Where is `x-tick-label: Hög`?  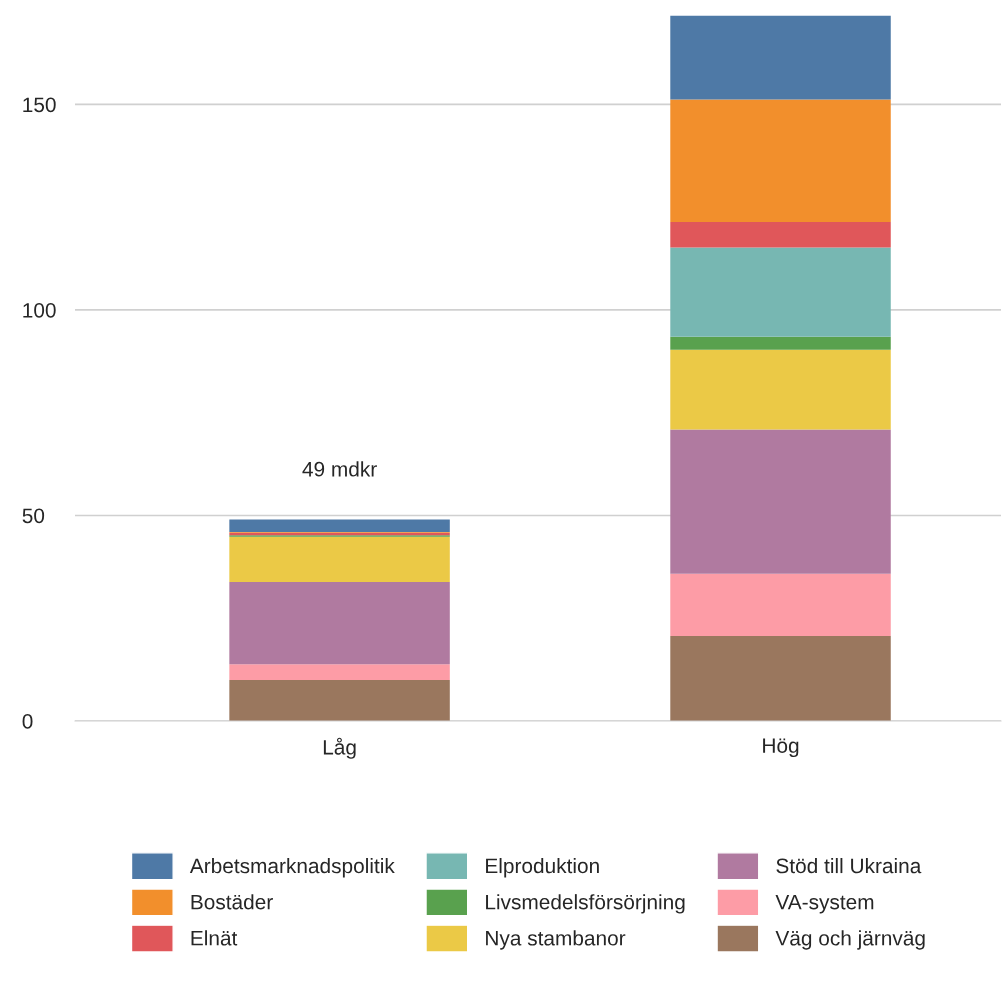
x-tick-label: Hög is located at coordinates (781, 748).